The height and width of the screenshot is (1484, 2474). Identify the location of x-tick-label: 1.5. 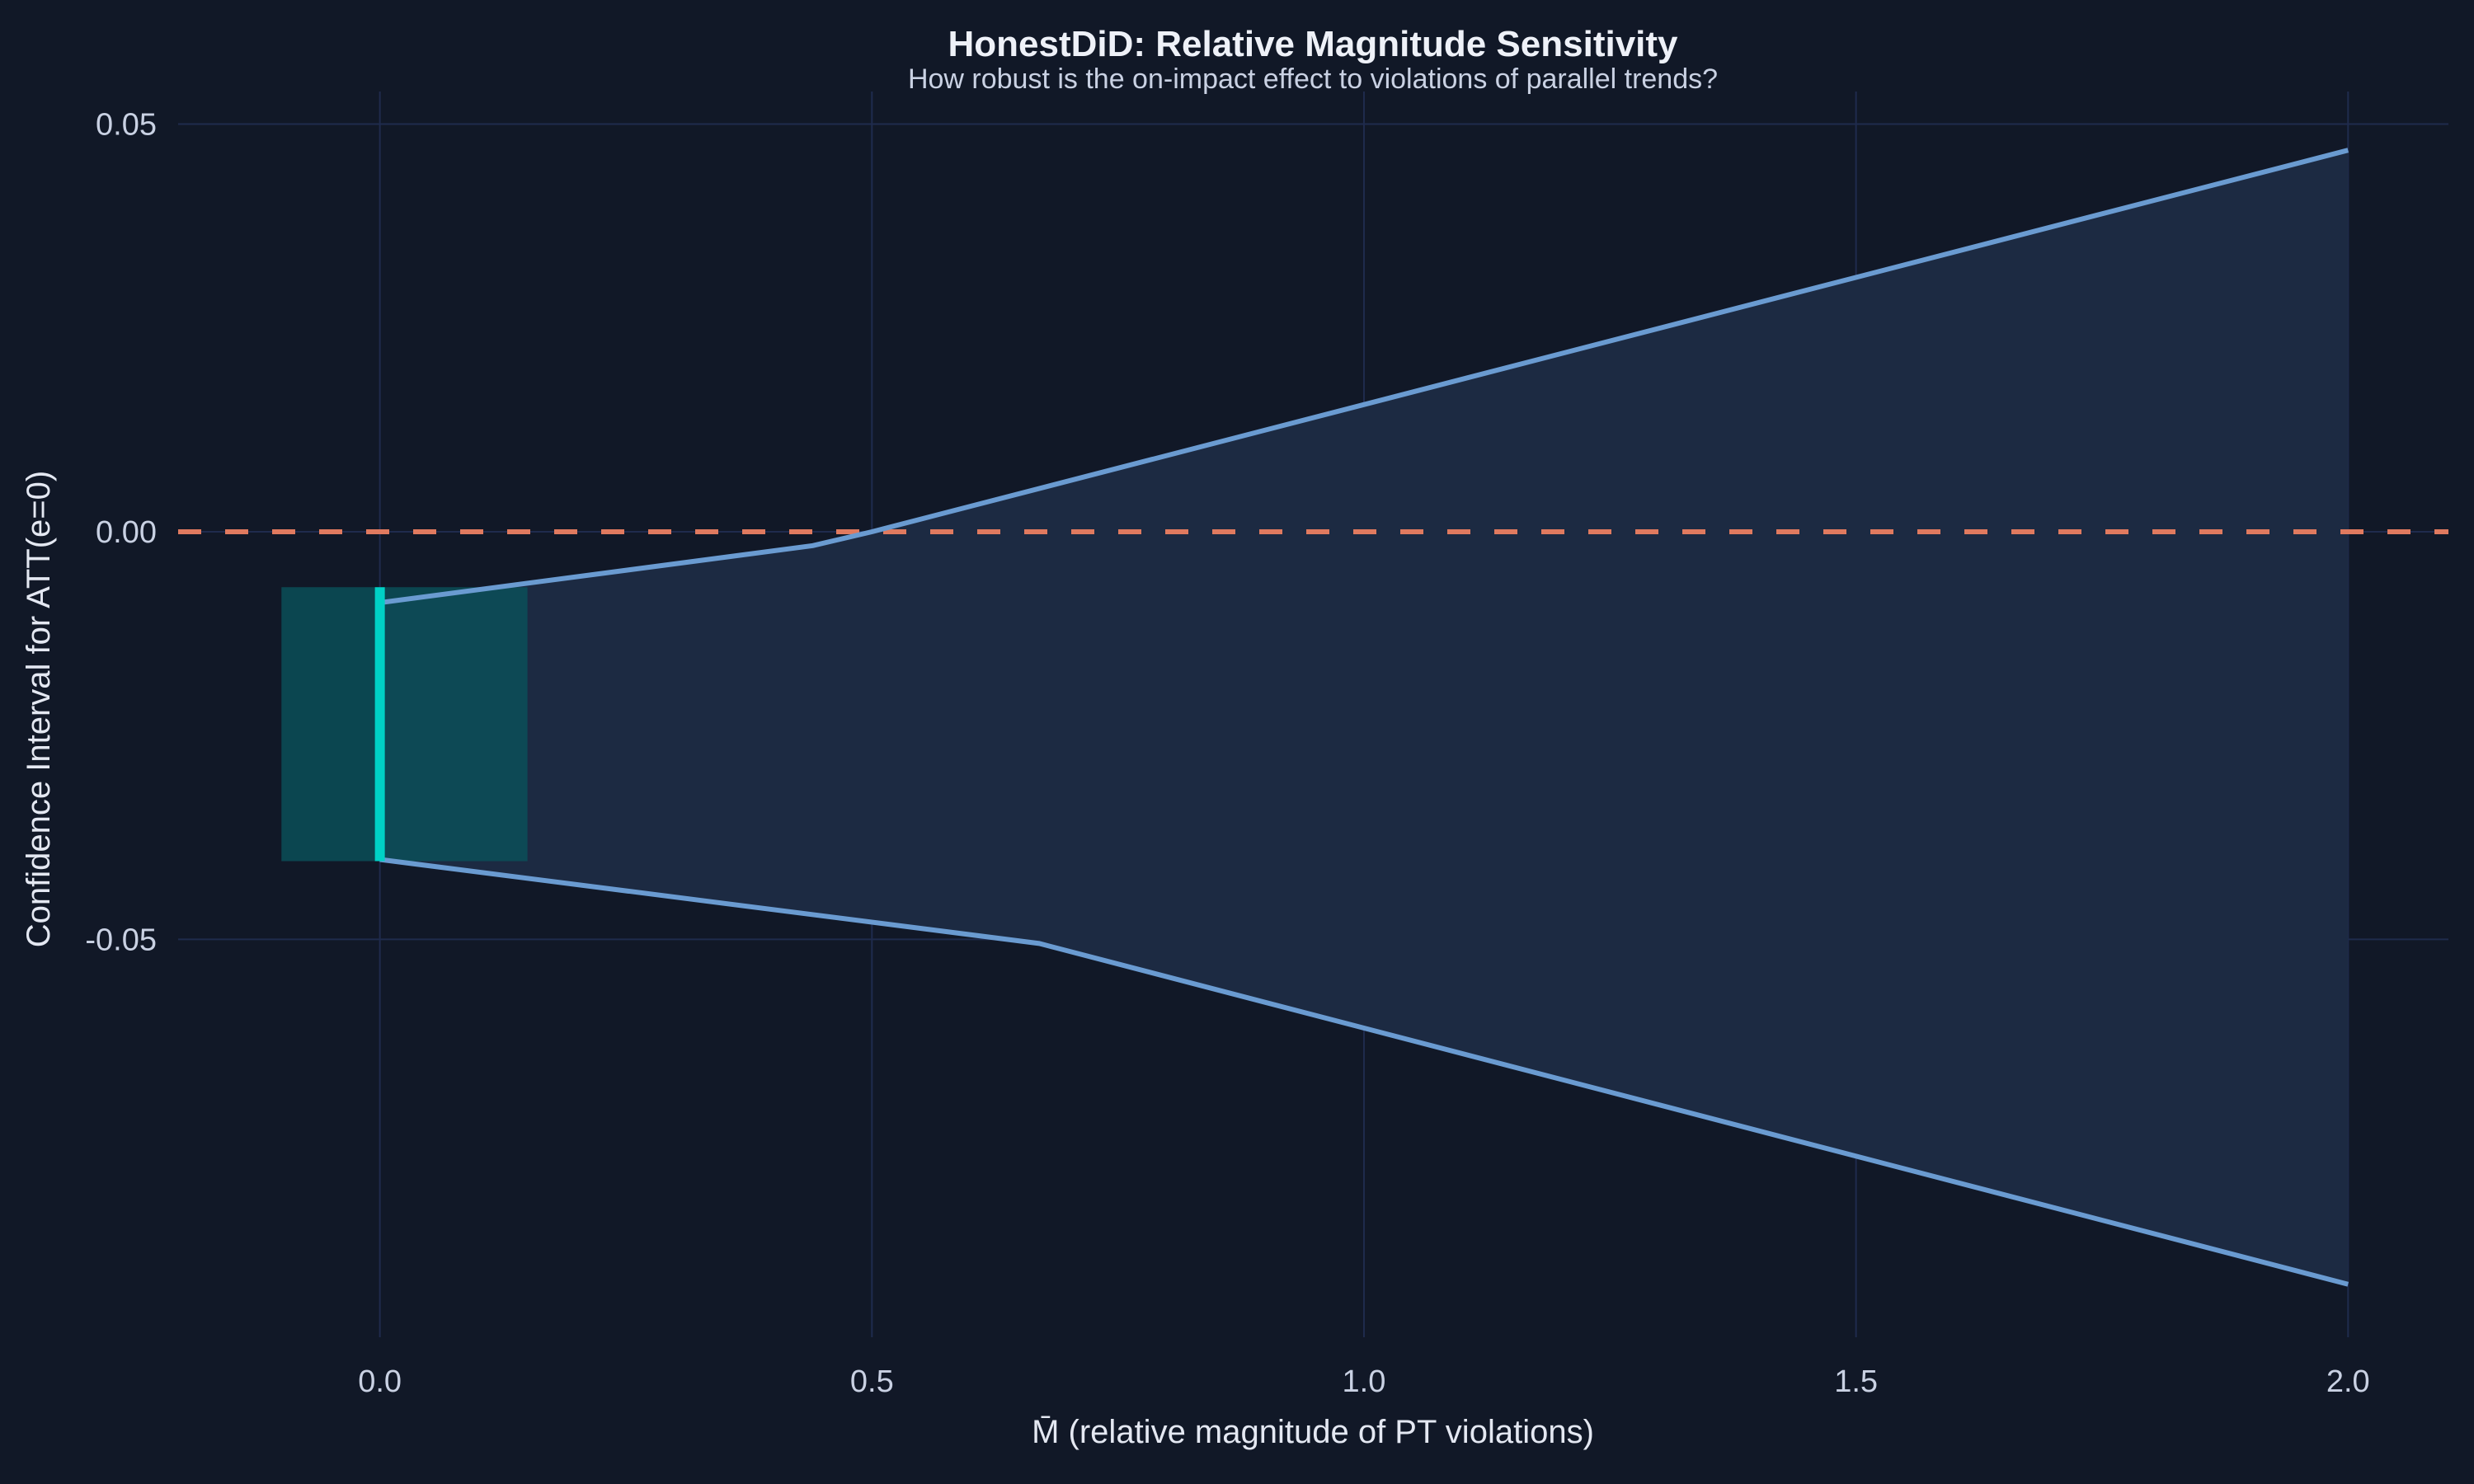
(1856, 1381).